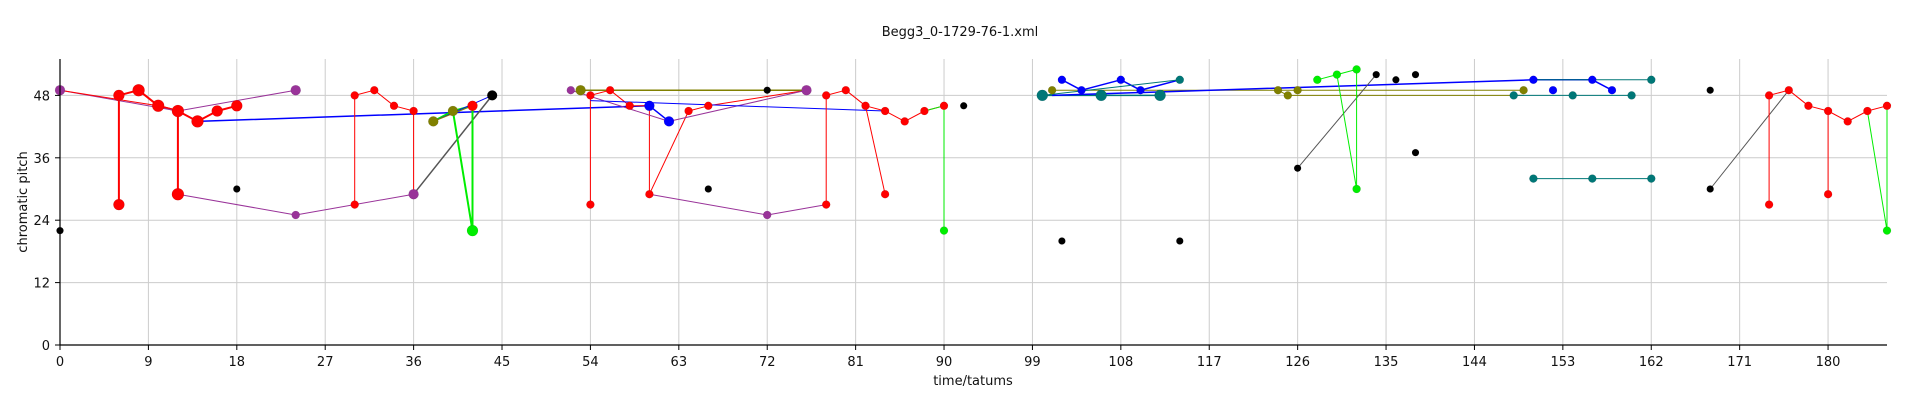  Describe the element at coordinates (413, 362) in the screenshot. I see `x-tick-label: 36` at that location.